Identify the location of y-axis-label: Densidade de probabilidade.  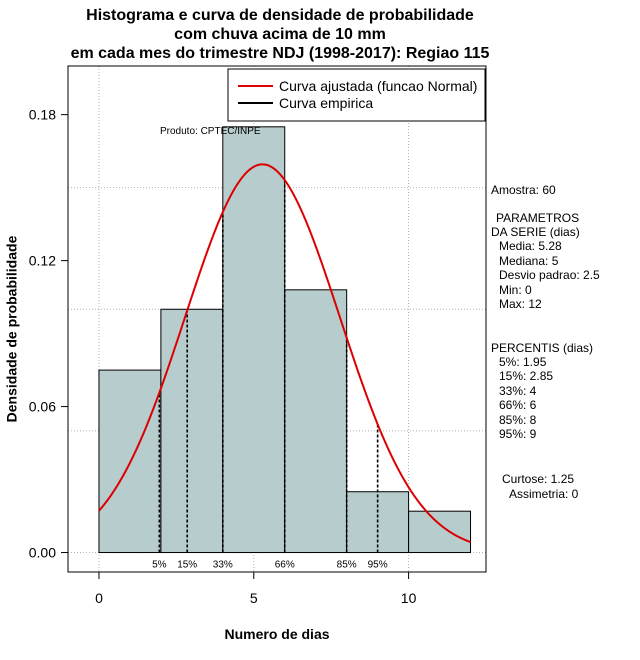
(12, 328).